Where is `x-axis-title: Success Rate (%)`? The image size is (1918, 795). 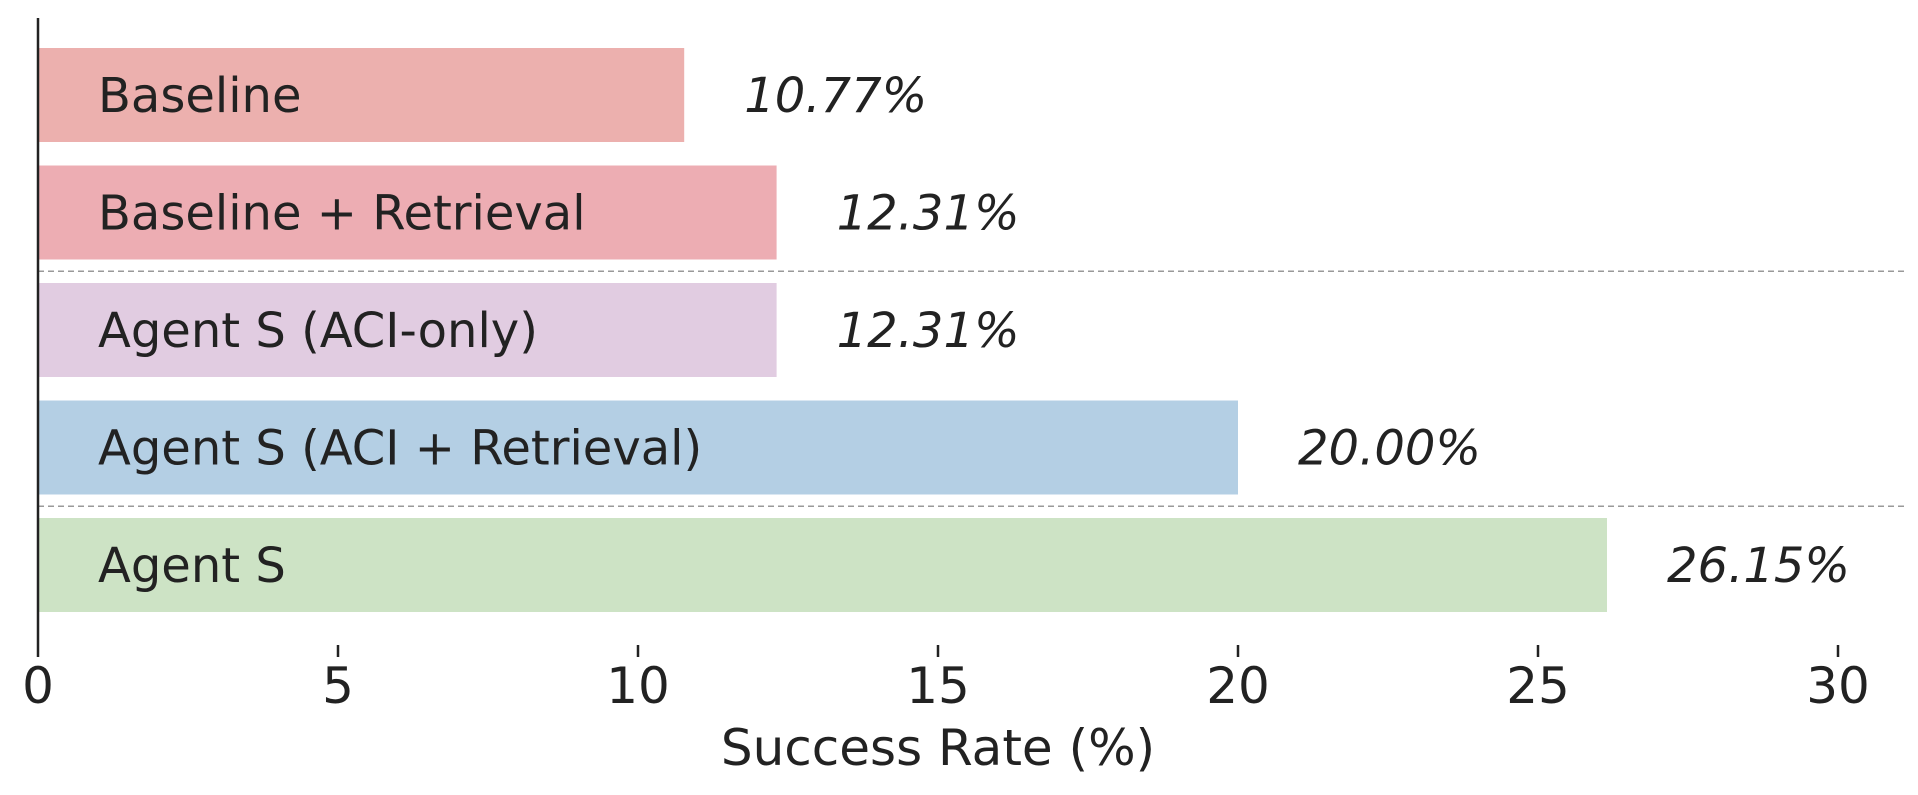
x-axis-title: Success Rate (%) is located at coordinates (938, 748).